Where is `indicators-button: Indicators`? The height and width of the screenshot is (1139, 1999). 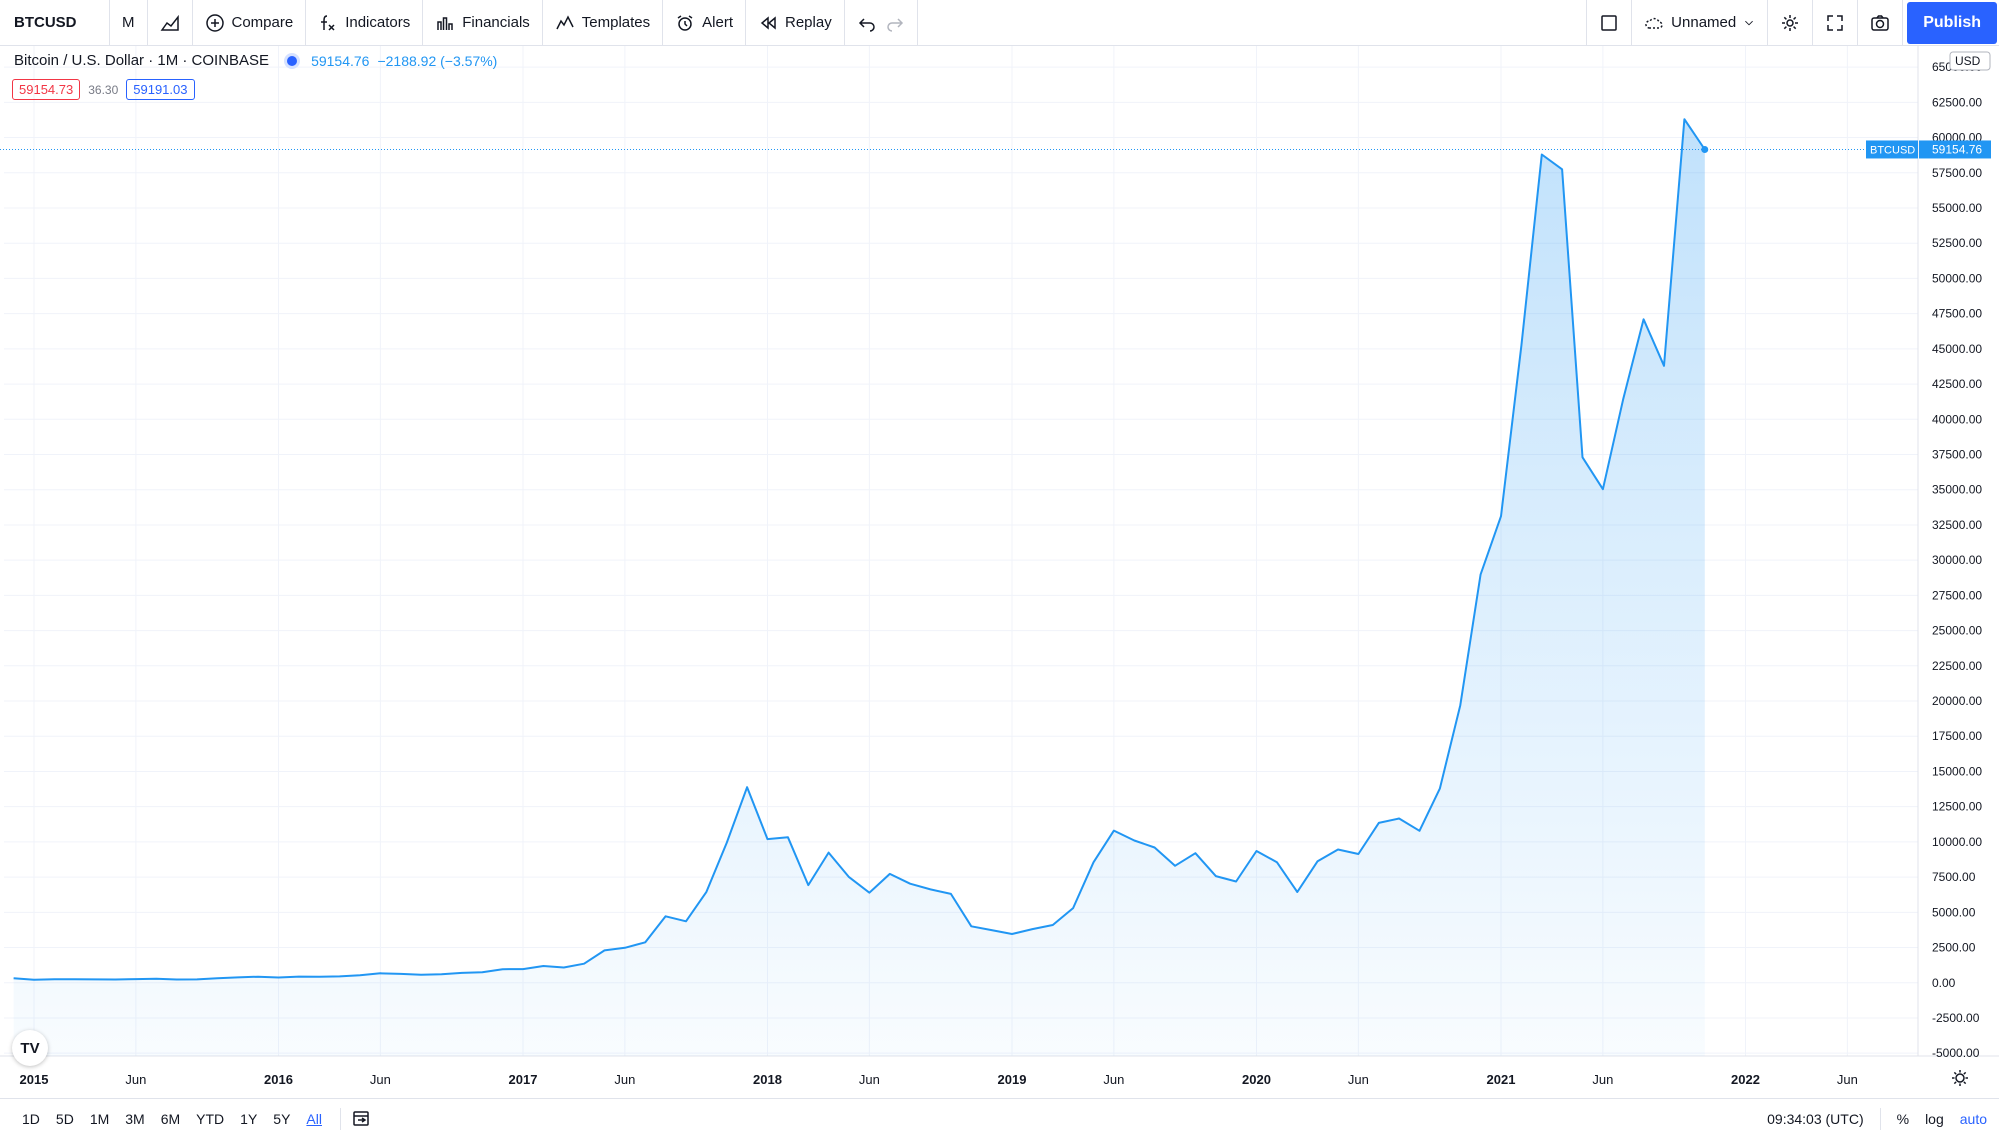 indicators-button: Indicators is located at coordinates (365, 23).